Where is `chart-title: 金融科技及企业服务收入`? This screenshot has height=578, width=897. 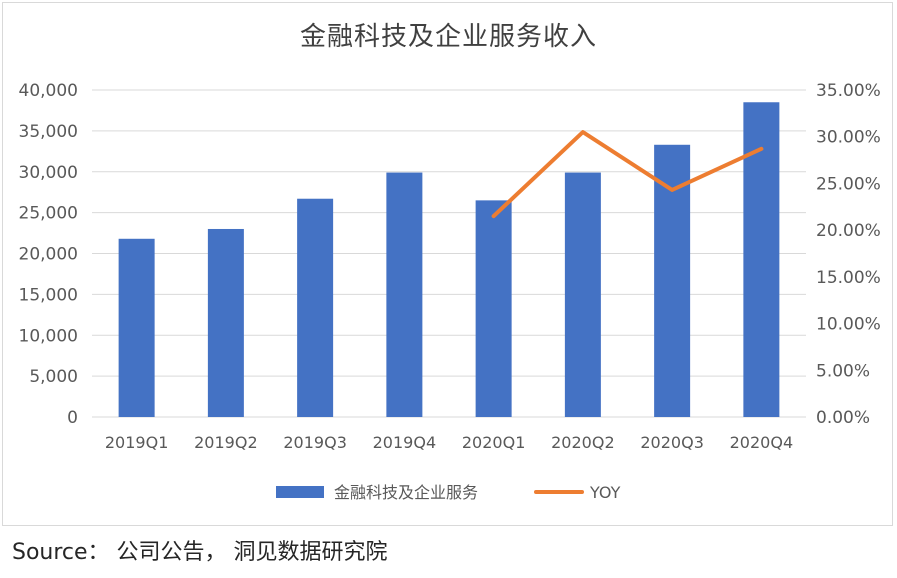 chart-title: 金融科技及企业服务收入 is located at coordinates (448, 37).